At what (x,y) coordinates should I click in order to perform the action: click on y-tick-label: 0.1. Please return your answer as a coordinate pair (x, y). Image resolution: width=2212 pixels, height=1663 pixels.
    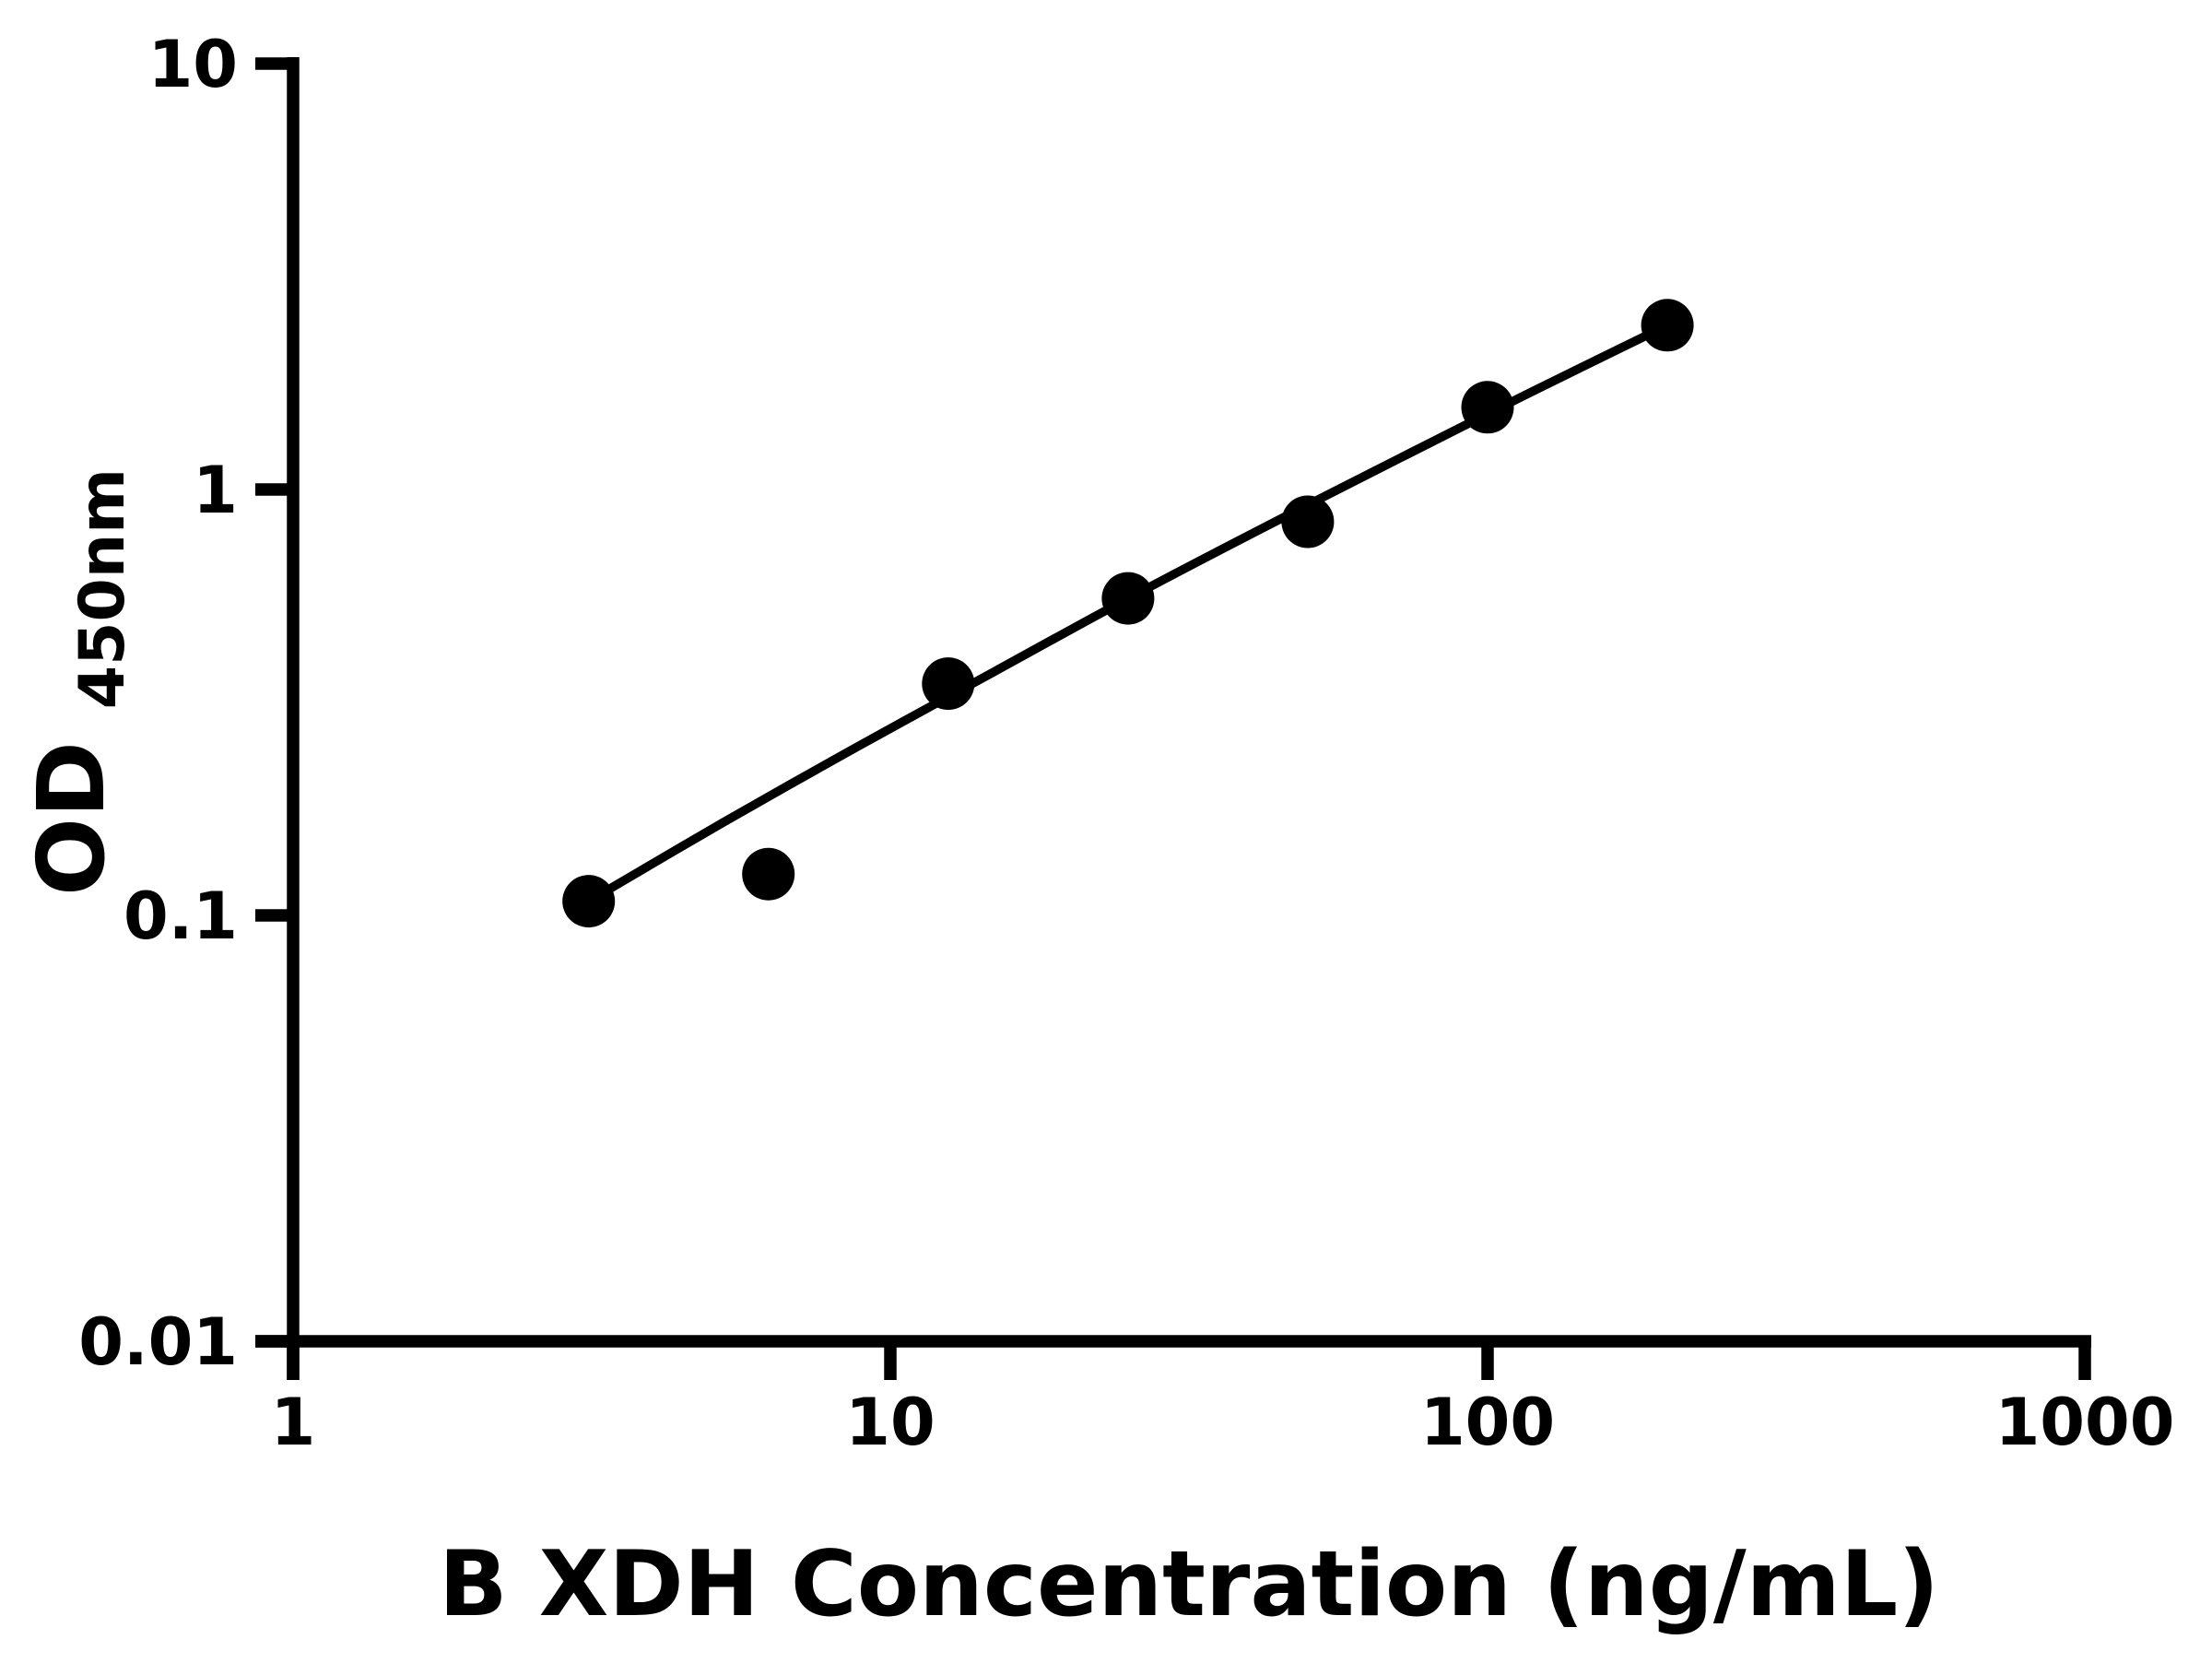
    Looking at the image, I should click on (181, 916).